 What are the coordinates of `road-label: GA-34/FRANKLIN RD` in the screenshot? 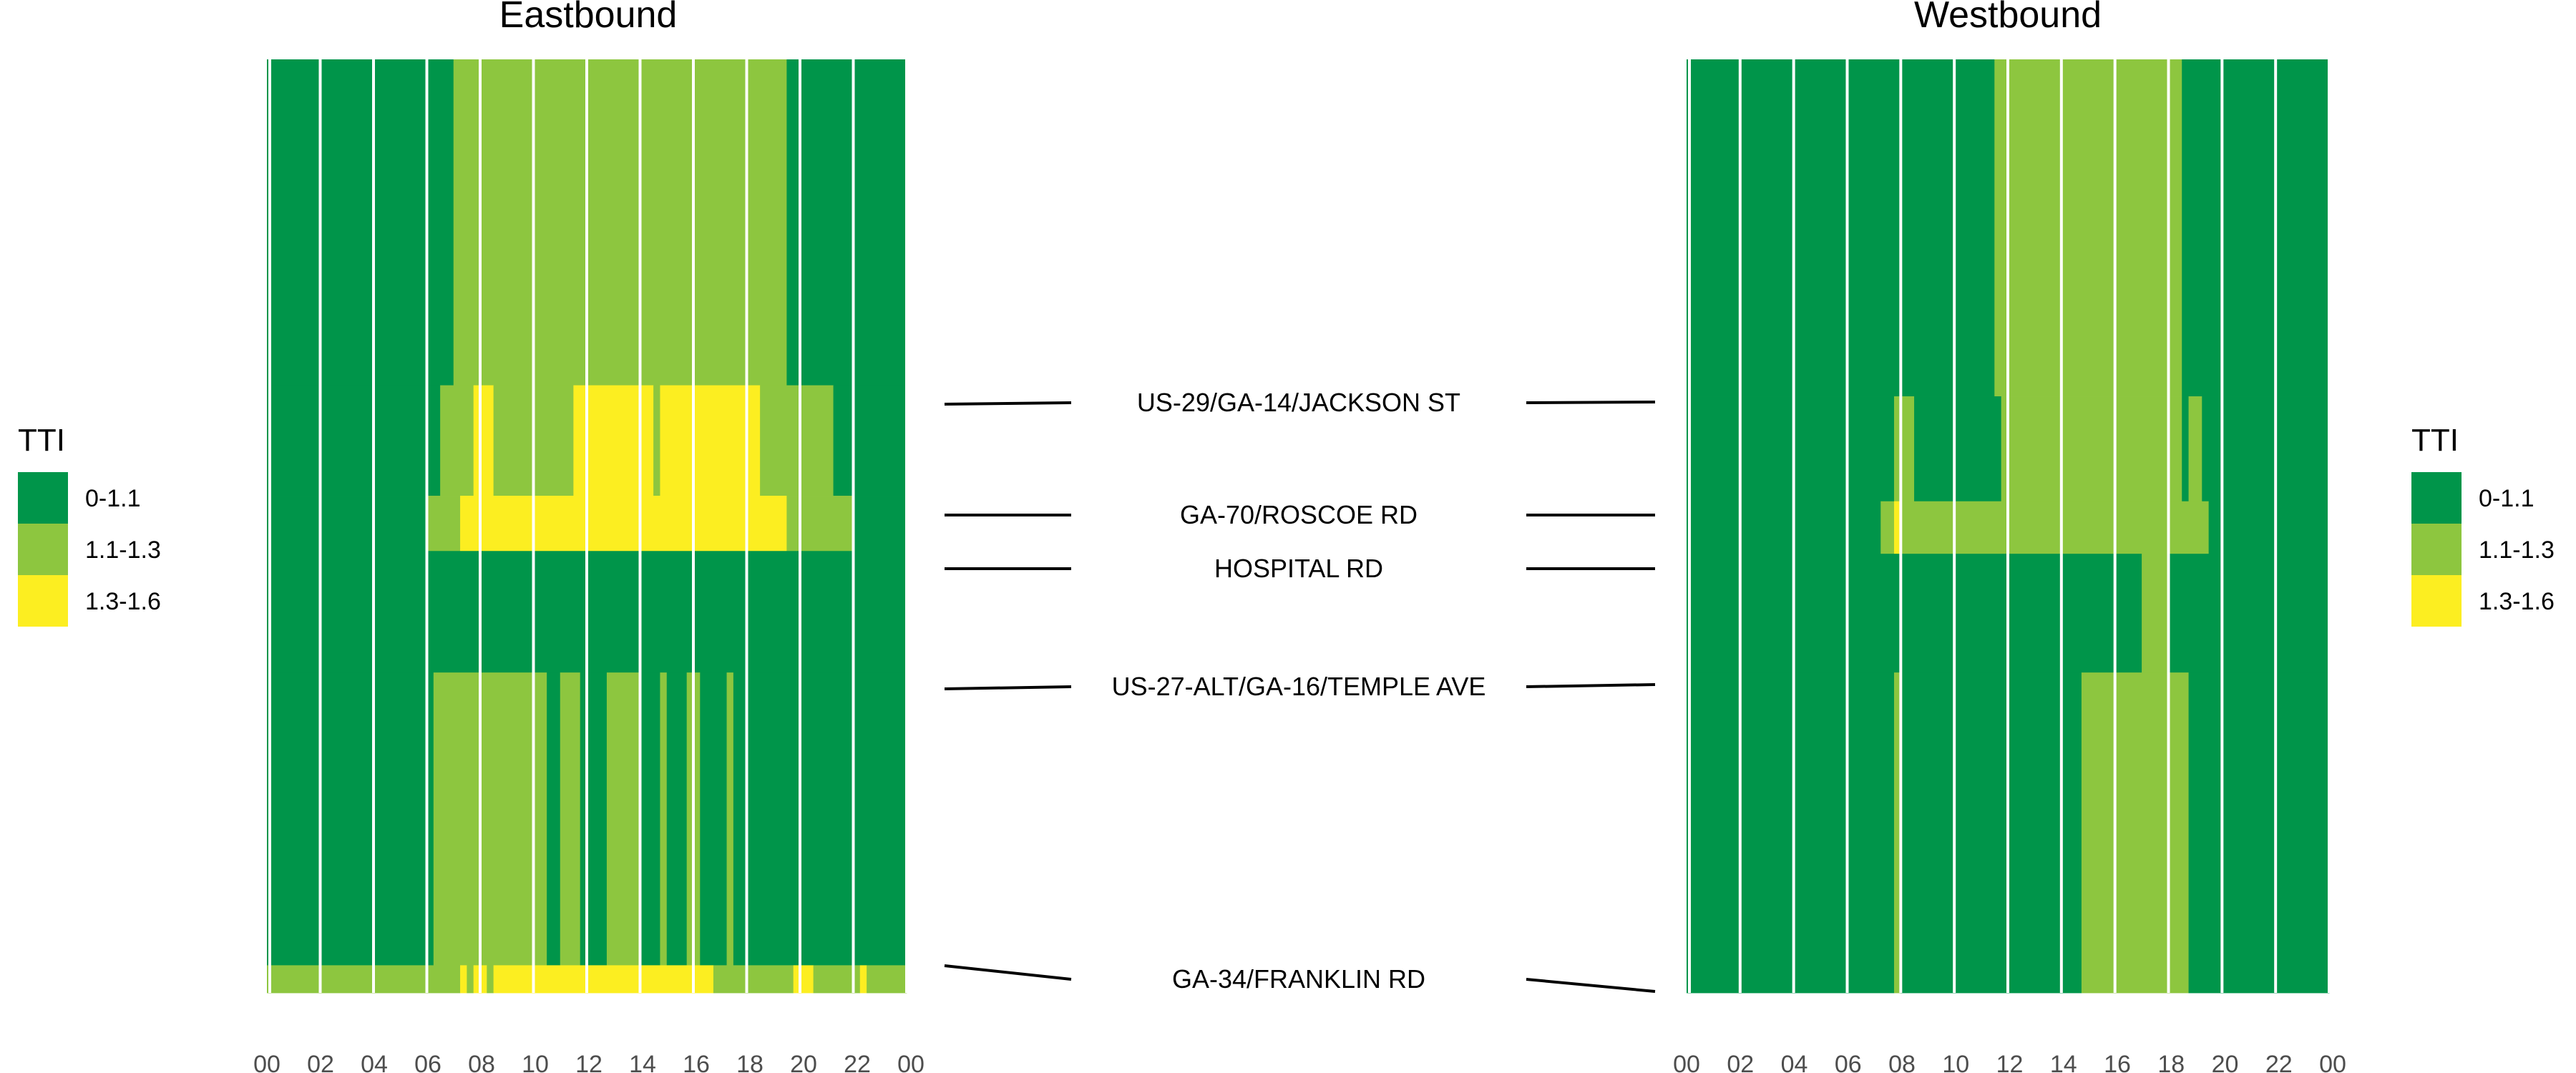 It's located at (1298, 979).